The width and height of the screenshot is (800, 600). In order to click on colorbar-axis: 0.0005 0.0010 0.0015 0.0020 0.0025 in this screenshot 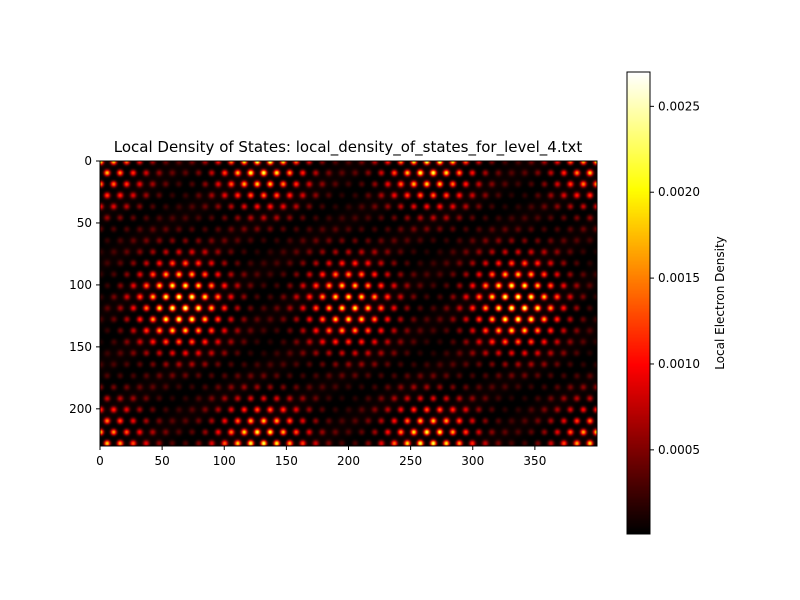, I will do `click(675, 278)`.